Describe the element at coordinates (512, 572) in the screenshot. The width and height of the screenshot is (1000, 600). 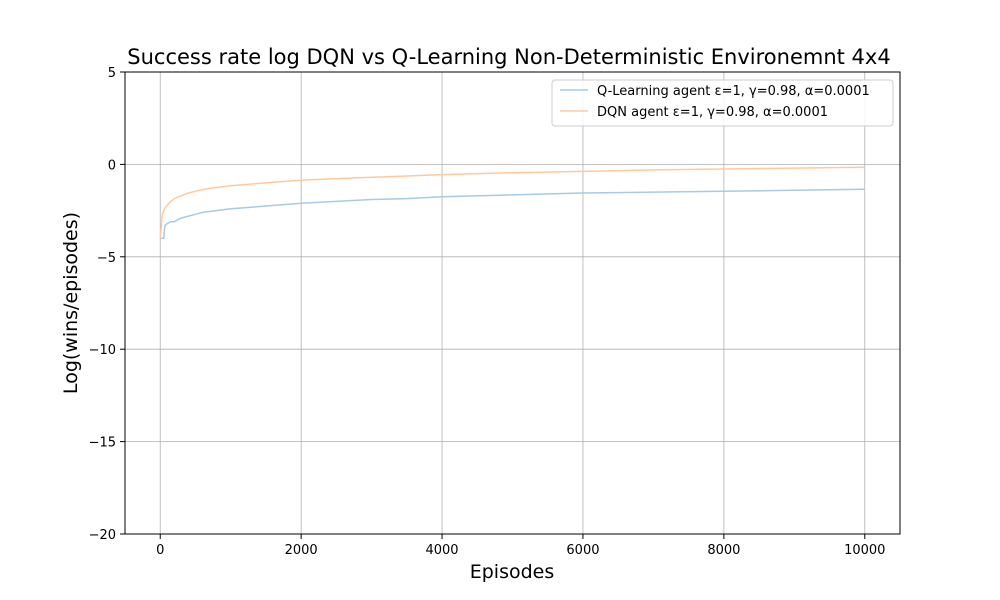
I see `x-axis-label: Episodes` at that location.